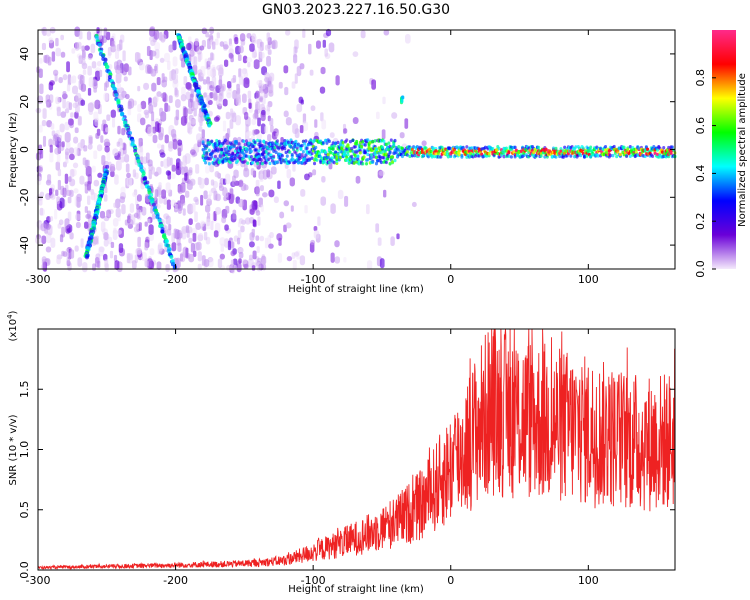 The image size is (750, 600). Describe the element at coordinates (700, 126) in the screenshot. I see `colorbar-tick-label: 0.6` at that location.